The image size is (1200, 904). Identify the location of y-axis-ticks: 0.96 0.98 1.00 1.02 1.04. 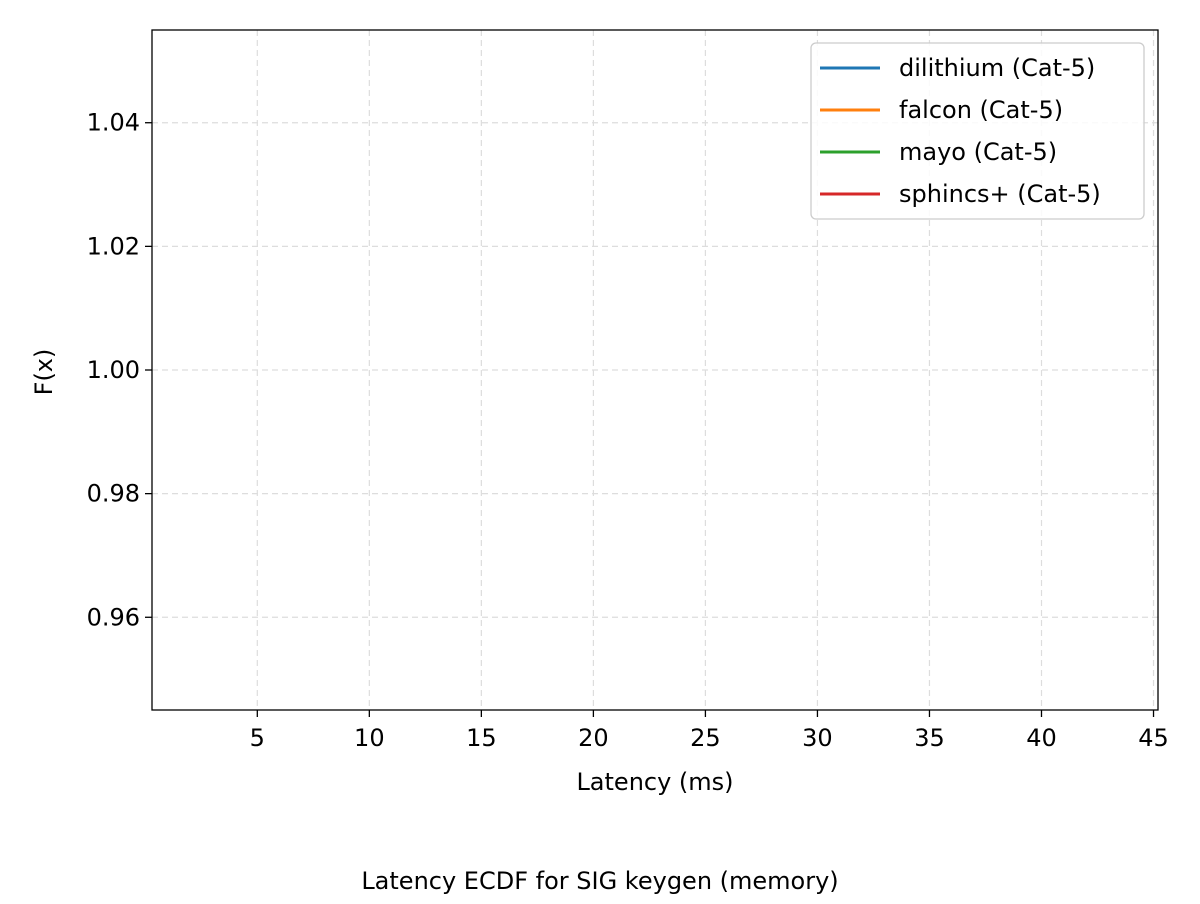
(119, 370).